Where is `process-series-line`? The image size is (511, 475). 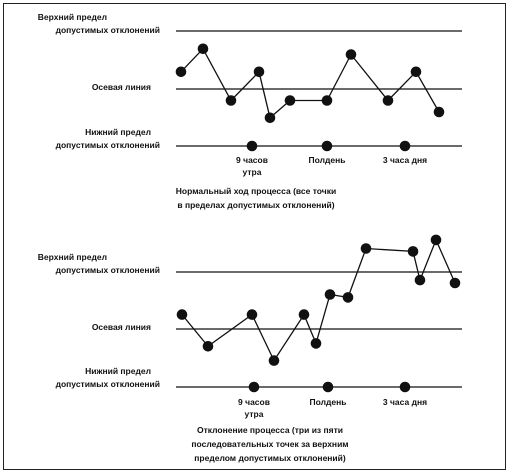 process-series-line is located at coordinates (310, 83).